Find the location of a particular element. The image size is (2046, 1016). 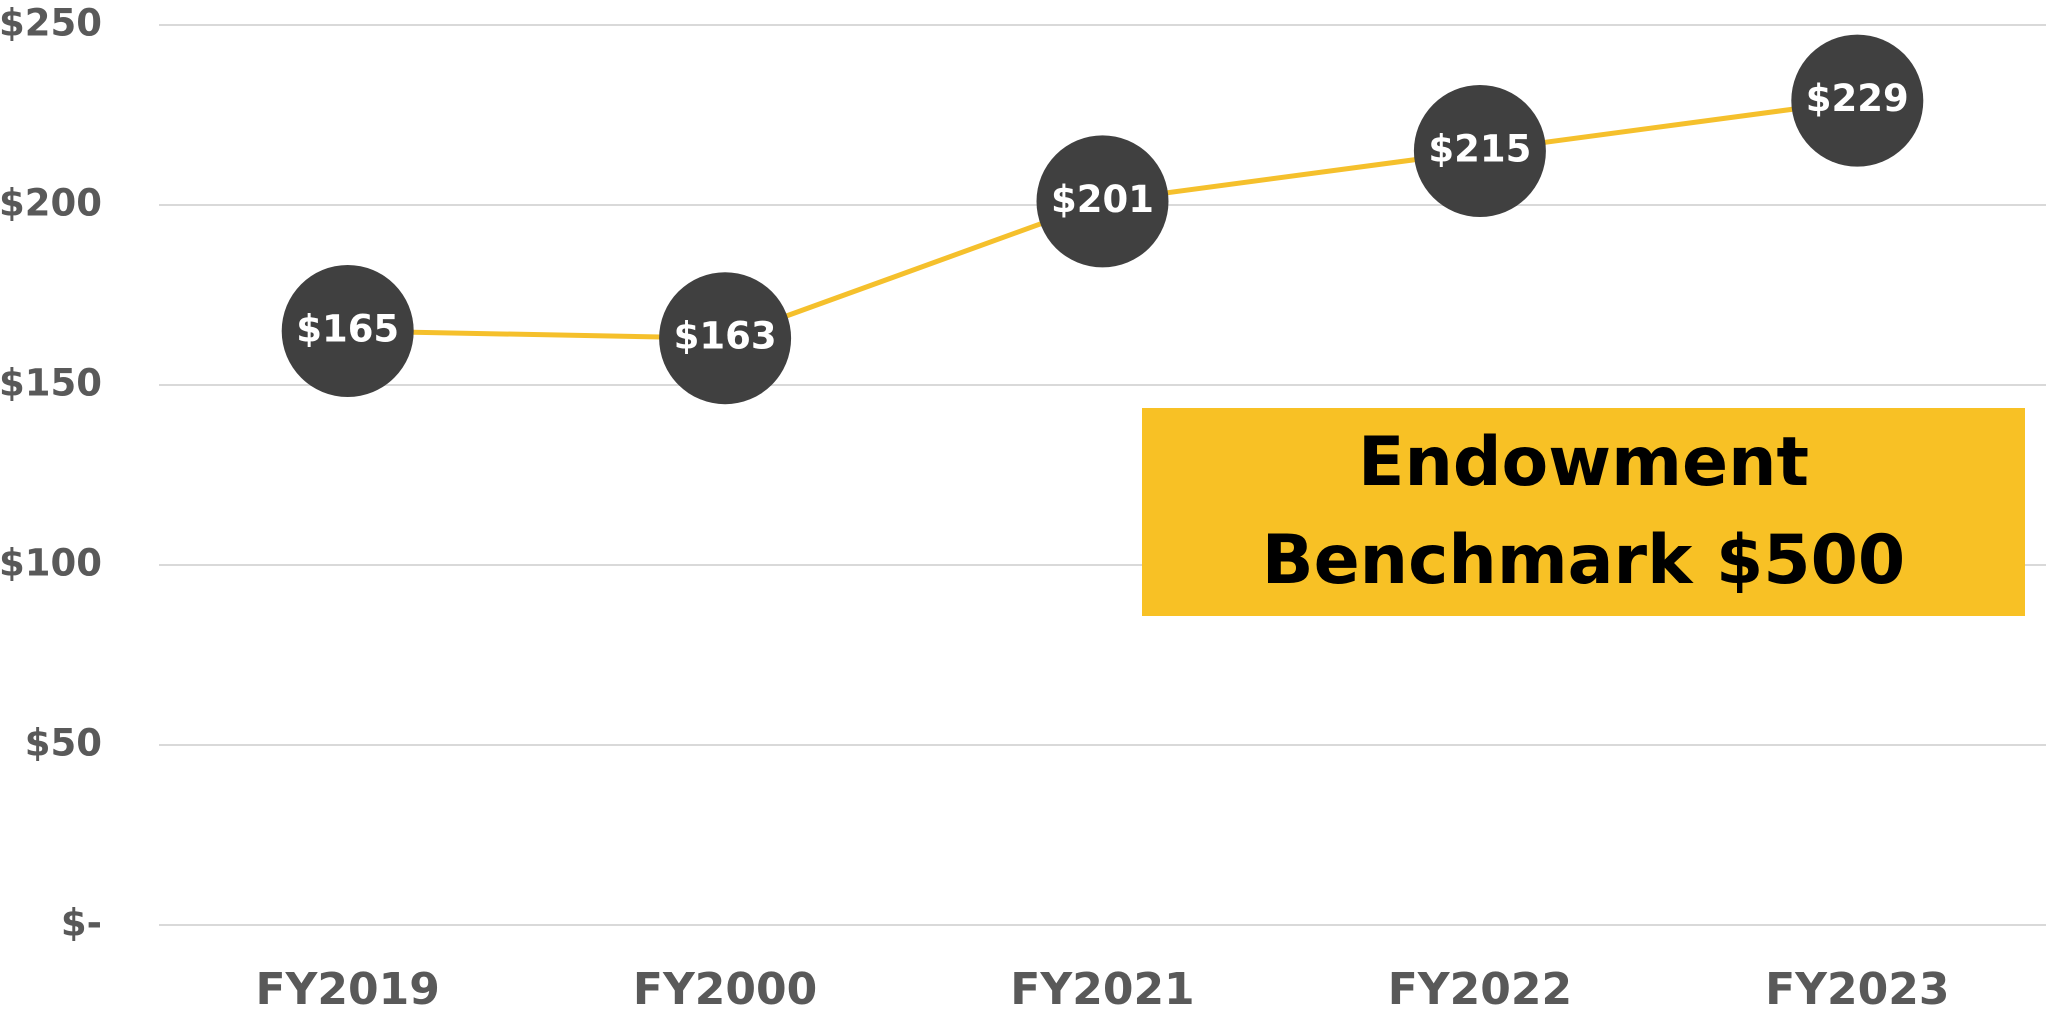

y-tick-label: $250 is located at coordinates (51, 23).